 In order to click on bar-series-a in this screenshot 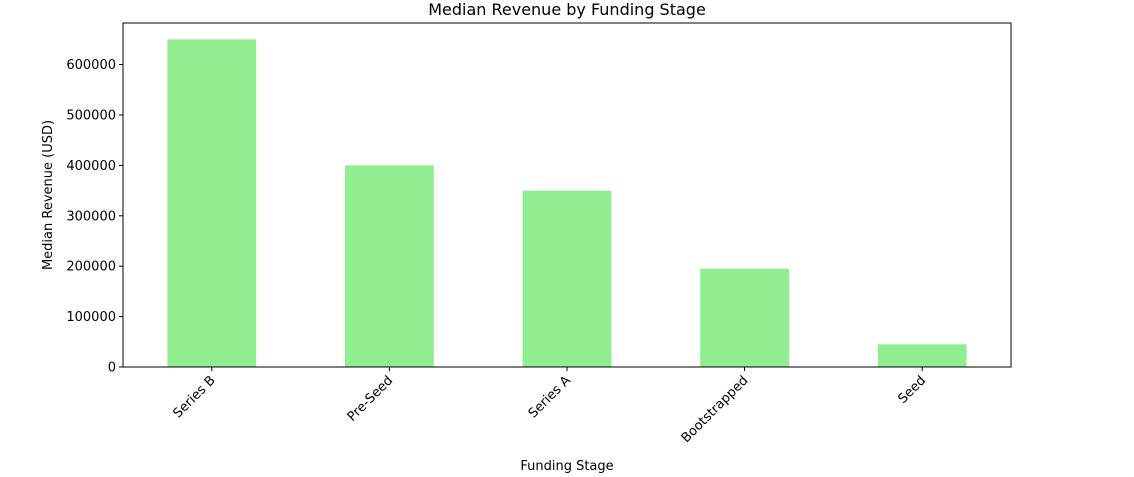, I will do `click(567, 278)`.